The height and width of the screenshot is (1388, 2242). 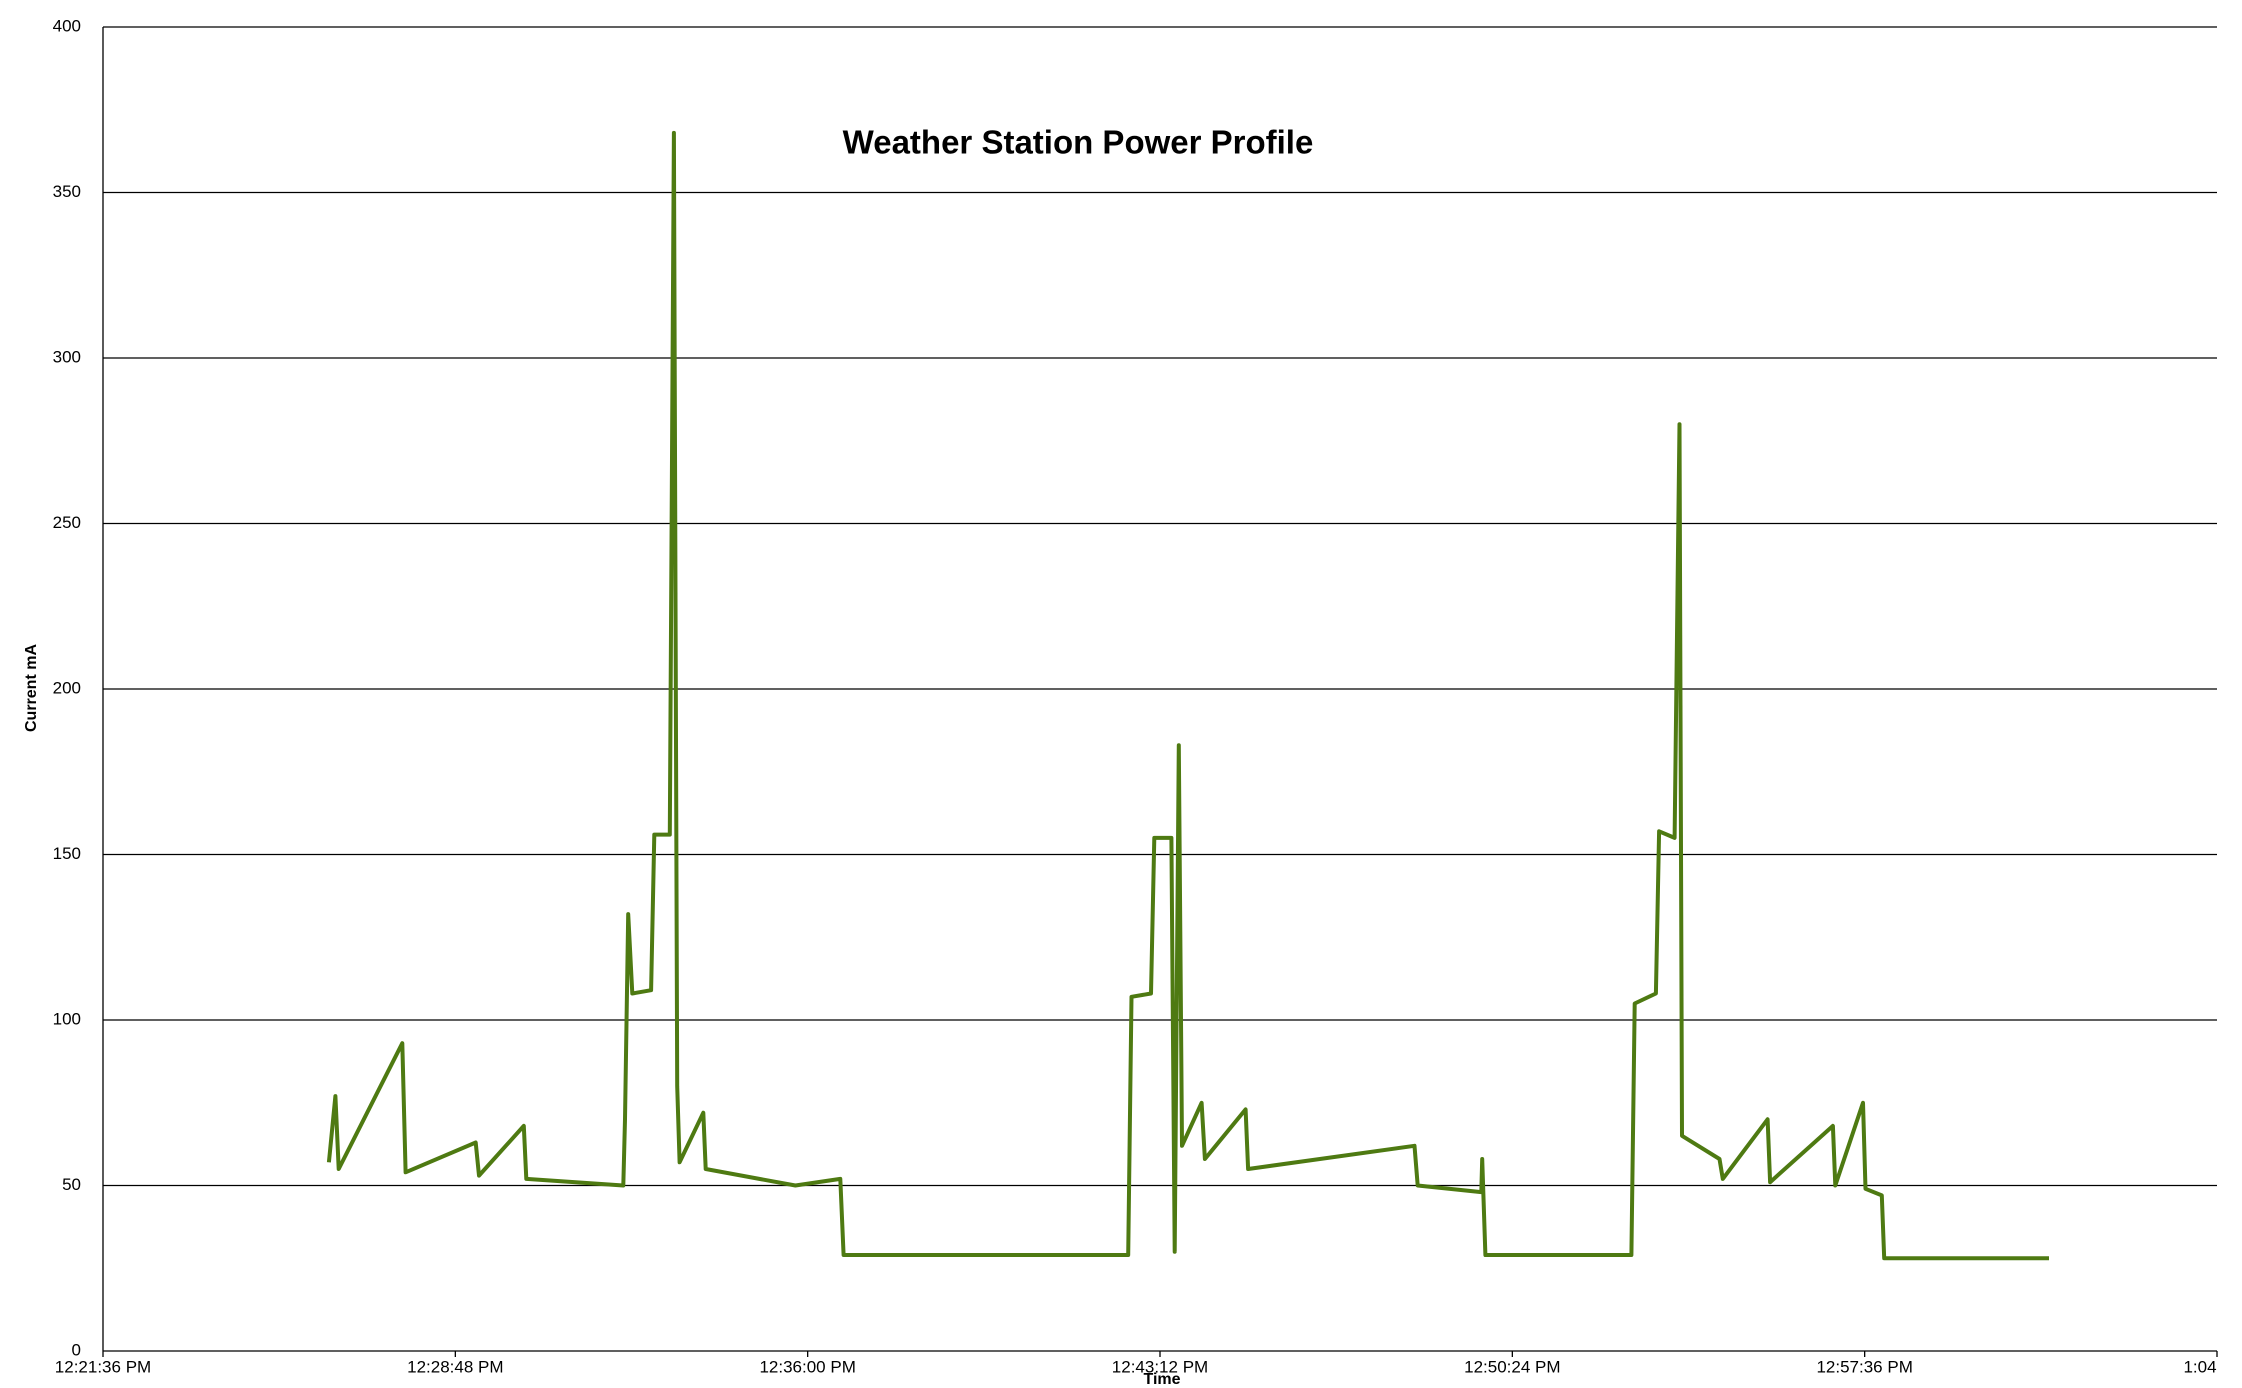 What do you see at coordinates (67, 191) in the screenshot?
I see `y-tick-label: 350` at bounding box center [67, 191].